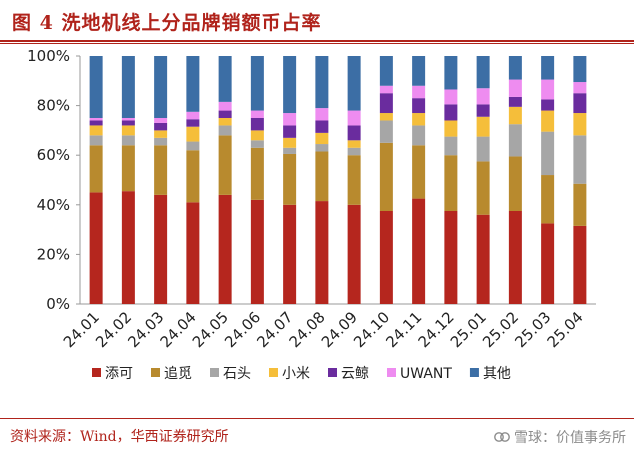 This screenshot has width=640, height=458. Describe the element at coordinates (242, 329) in the screenshot. I see `x-tick-label: 24.06` at that location.